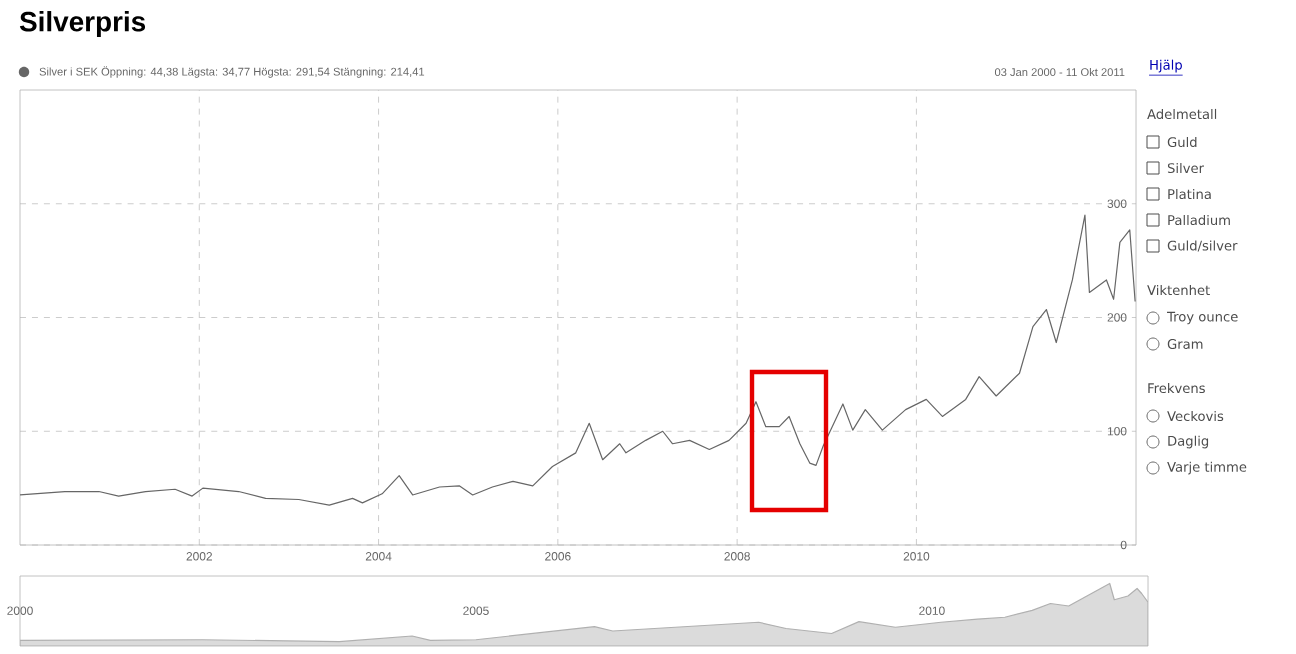  I want to click on chart-title: Silverpris, so click(82, 24).